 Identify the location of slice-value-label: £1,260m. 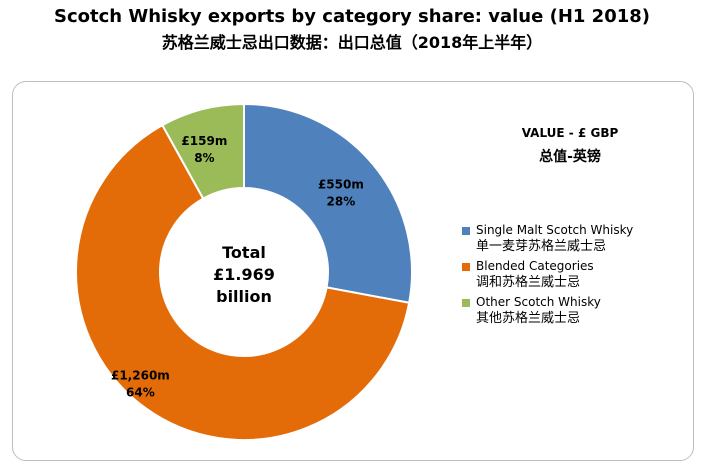
(140, 375).